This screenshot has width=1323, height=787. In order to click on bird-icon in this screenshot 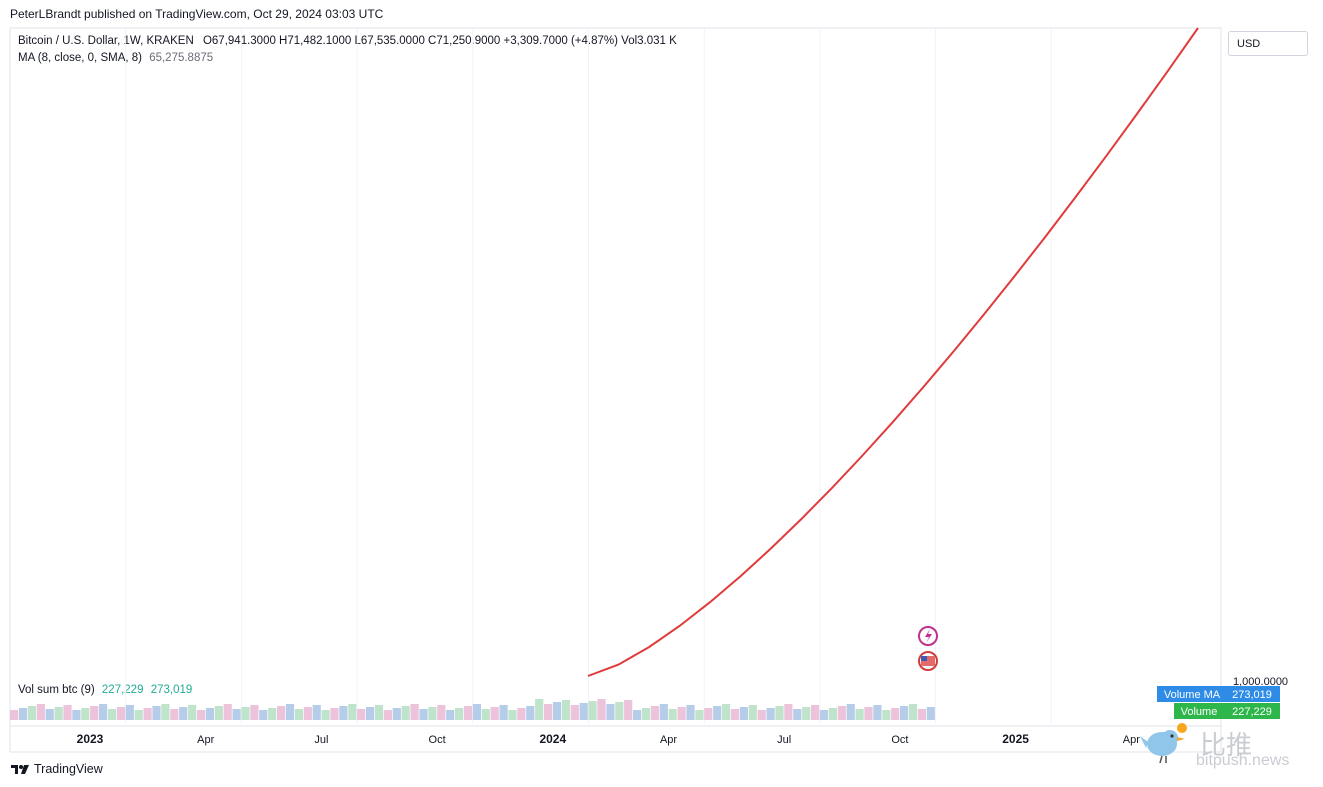, I will do `click(1163, 743)`.